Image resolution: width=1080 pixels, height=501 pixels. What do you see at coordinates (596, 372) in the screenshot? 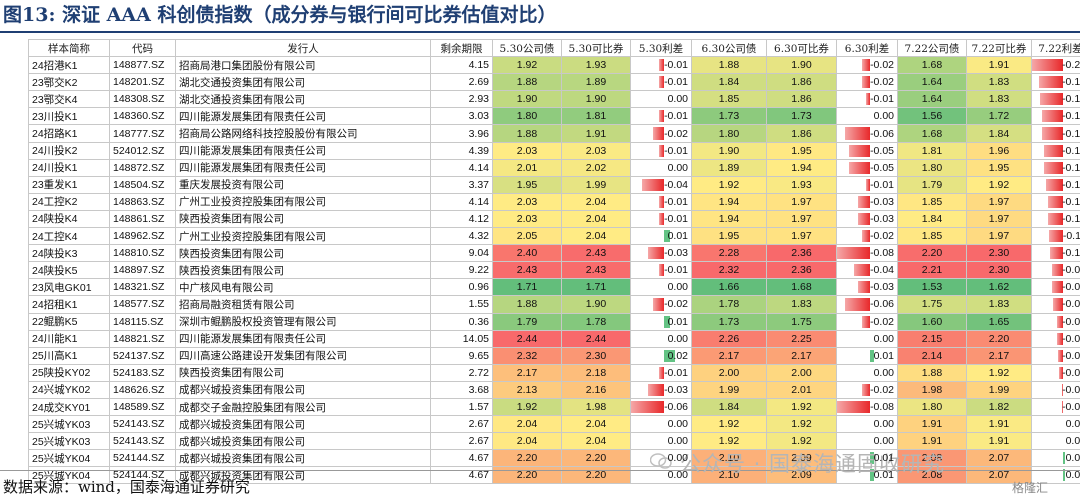
I see `table-cell: 2.18` at bounding box center [596, 372].